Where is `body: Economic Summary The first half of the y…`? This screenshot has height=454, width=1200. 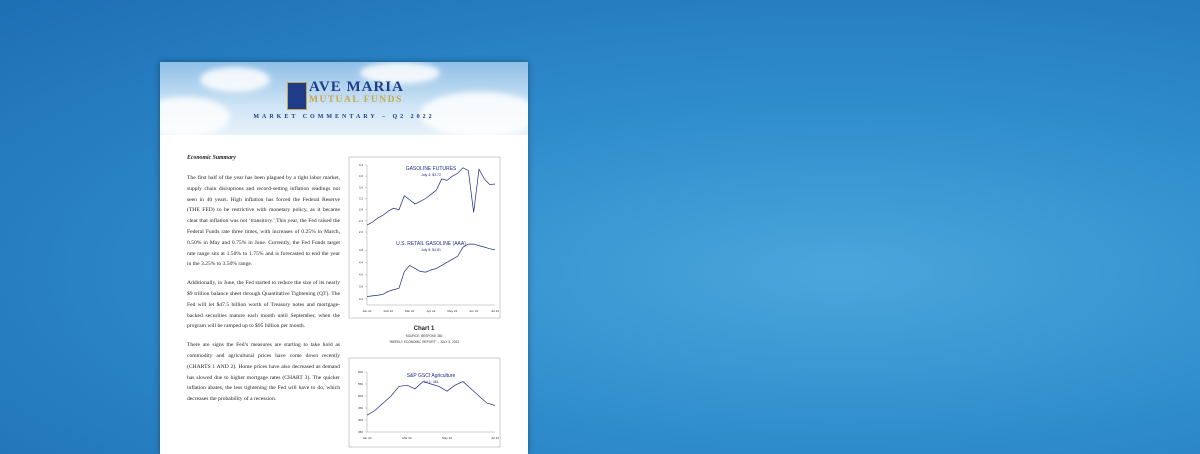 body: Economic Summary The first half of the y… is located at coordinates (263, 284).